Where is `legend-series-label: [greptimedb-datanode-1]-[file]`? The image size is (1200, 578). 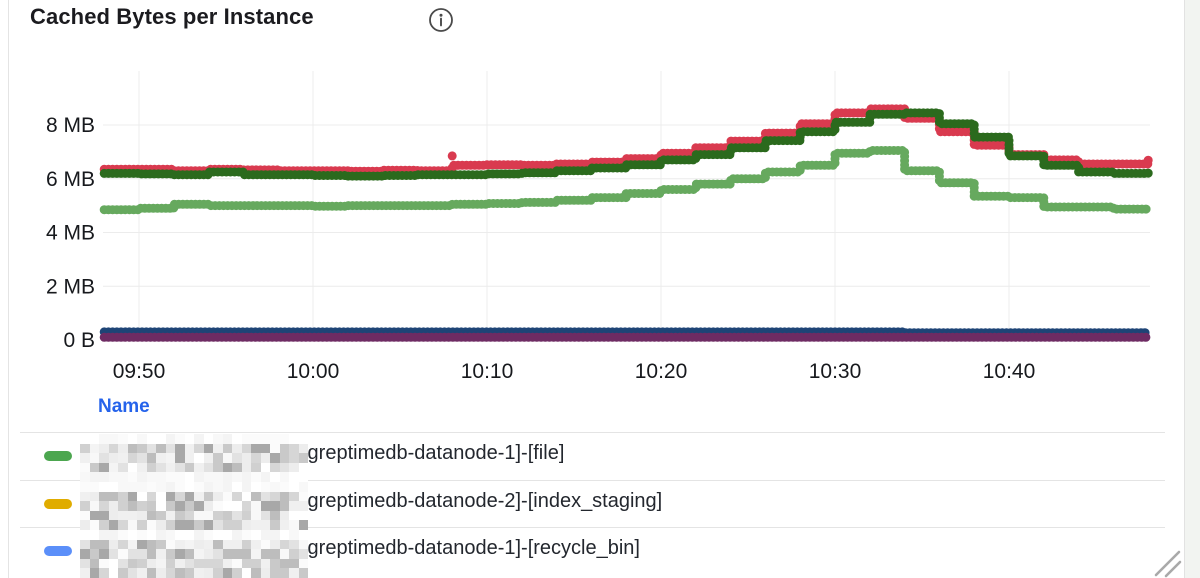 legend-series-label: [greptimedb-datanode-1]-[file] is located at coordinates (433, 453).